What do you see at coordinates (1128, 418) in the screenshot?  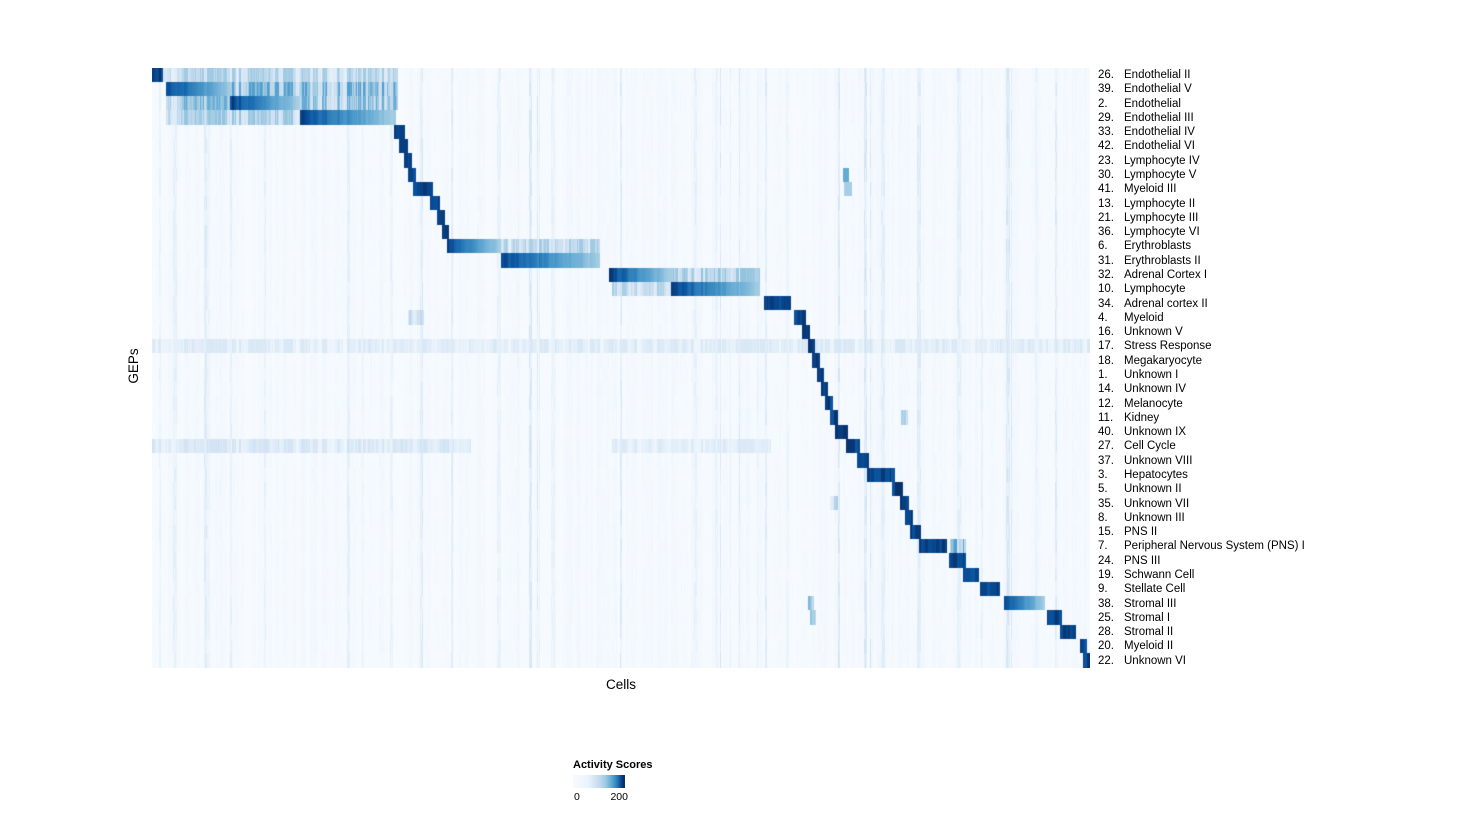 I see `gep-row-label: 11. Kidney` at bounding box center [1128, 418].